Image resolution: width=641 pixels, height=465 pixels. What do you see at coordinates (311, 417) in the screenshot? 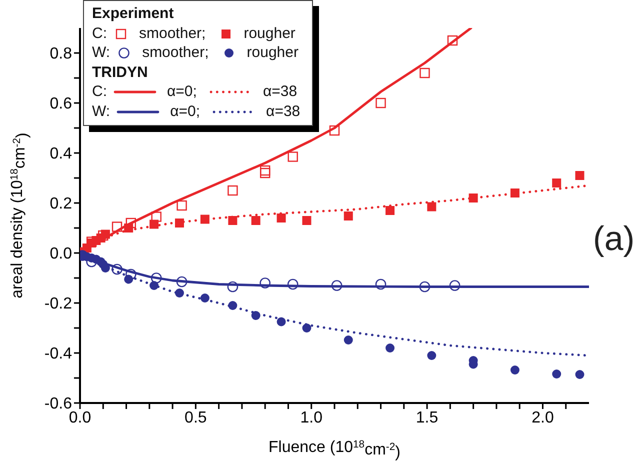
I see `x-tick-label: 1.0` at bounding box center [311, 417].